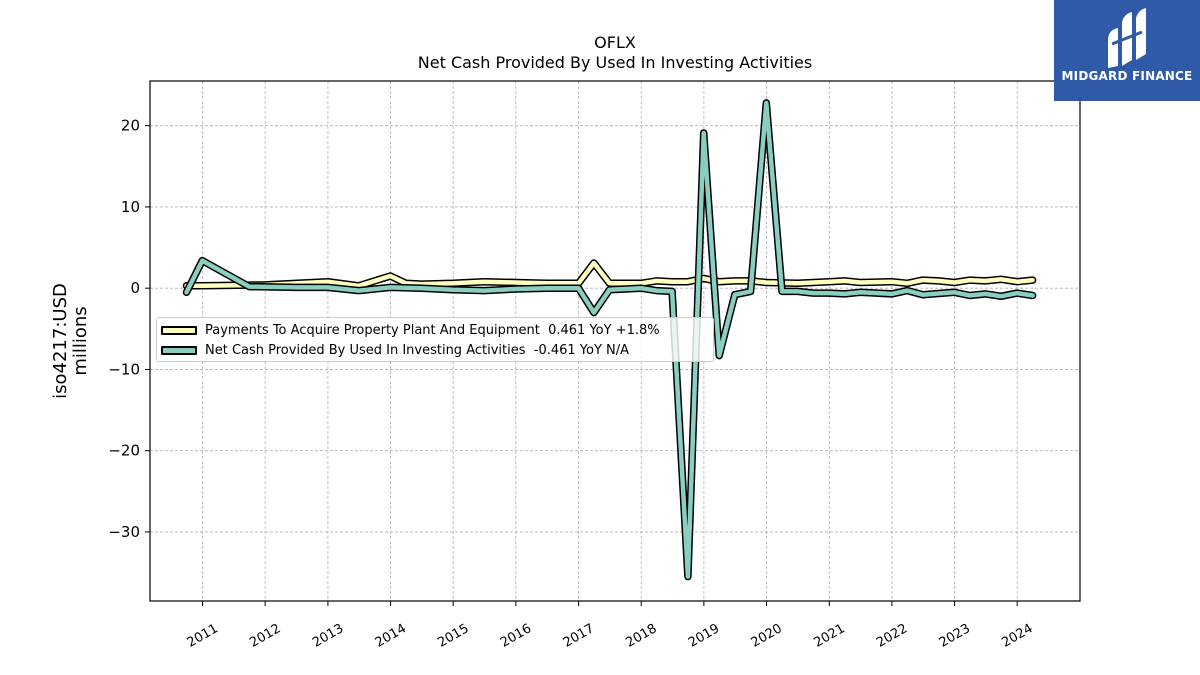 Image resolution: width=1200 pixels, height=675 pixels. What do you see at coordinates (328, 636) in the screenshot?
I see `x-tick-label: 2013` at bounding box center [328, 636].